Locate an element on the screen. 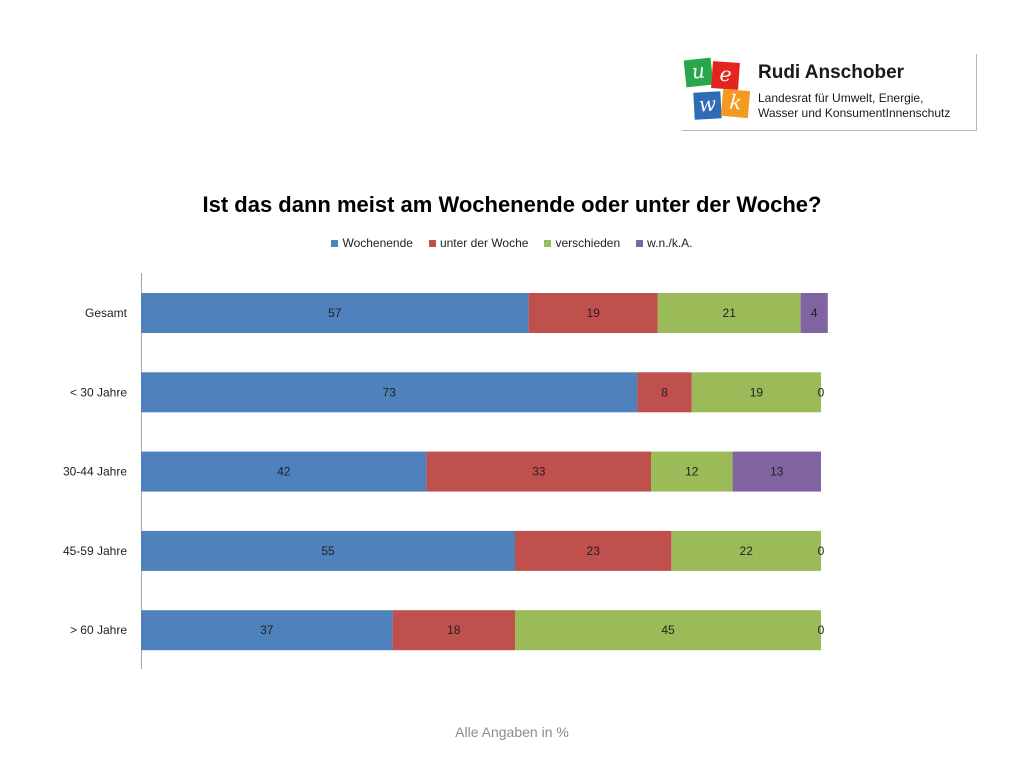 The width and height of the screenshot is (1024, 768). data-label: 33 is located at coordinates (539, 472).